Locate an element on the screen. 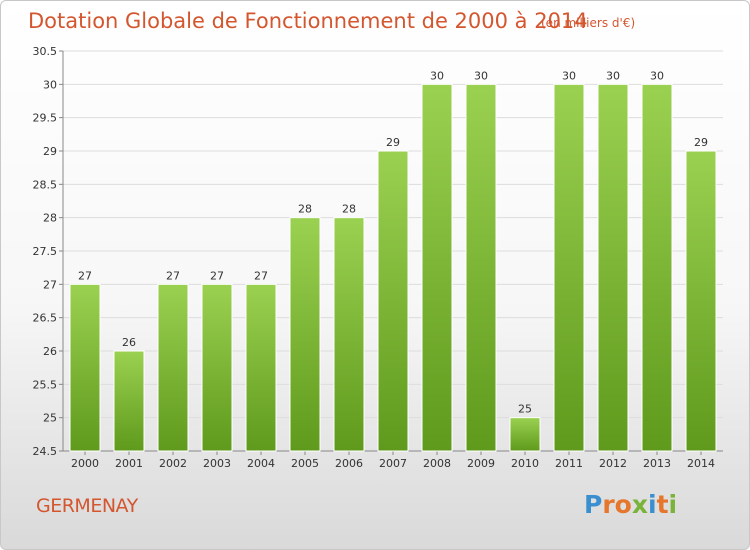 This screenshot has height=550, width=750. x-tick-label: 2012 is located at coordinates (613, 463).